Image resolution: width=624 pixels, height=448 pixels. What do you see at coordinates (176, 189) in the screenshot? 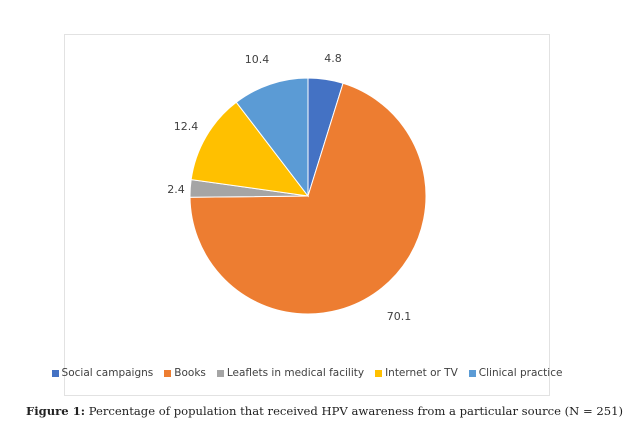
I see `pie-label-leaflets-in-medical-facility: 2.4` at bounding box center [176, 189].